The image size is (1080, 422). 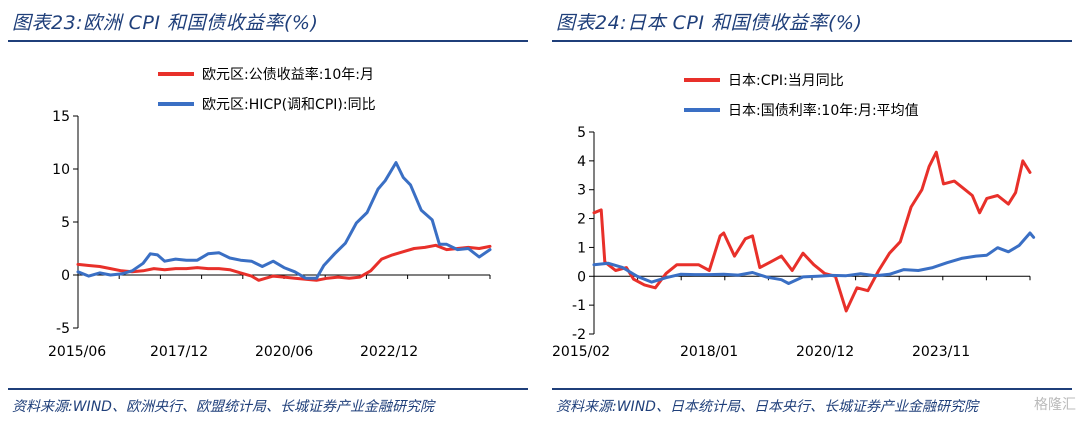 I want to click on y-tick-label: -2, so click(x=579, y=335).